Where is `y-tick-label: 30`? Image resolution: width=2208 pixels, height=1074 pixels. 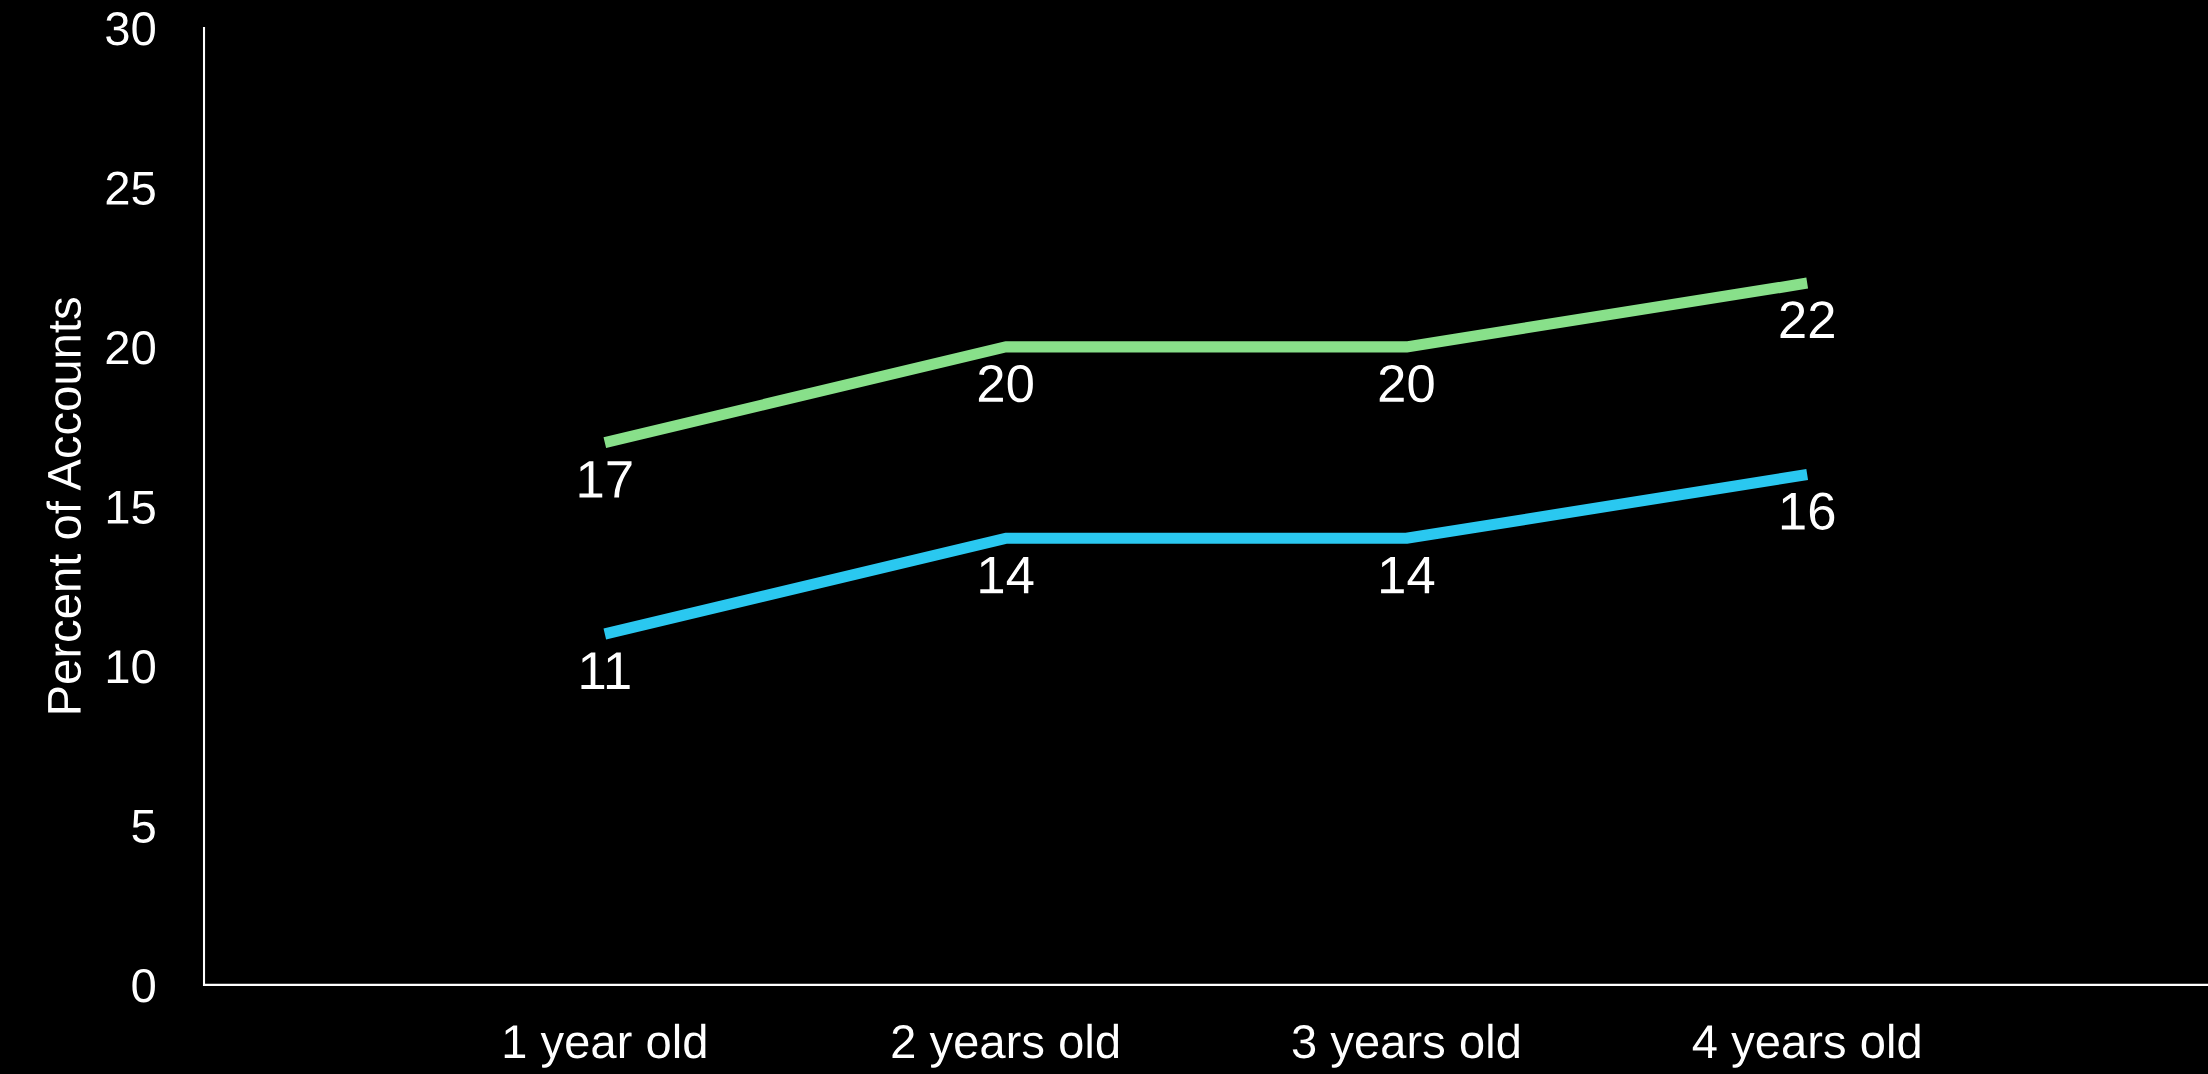 y-tick-label: 30 is located at coordinates (130, 29).